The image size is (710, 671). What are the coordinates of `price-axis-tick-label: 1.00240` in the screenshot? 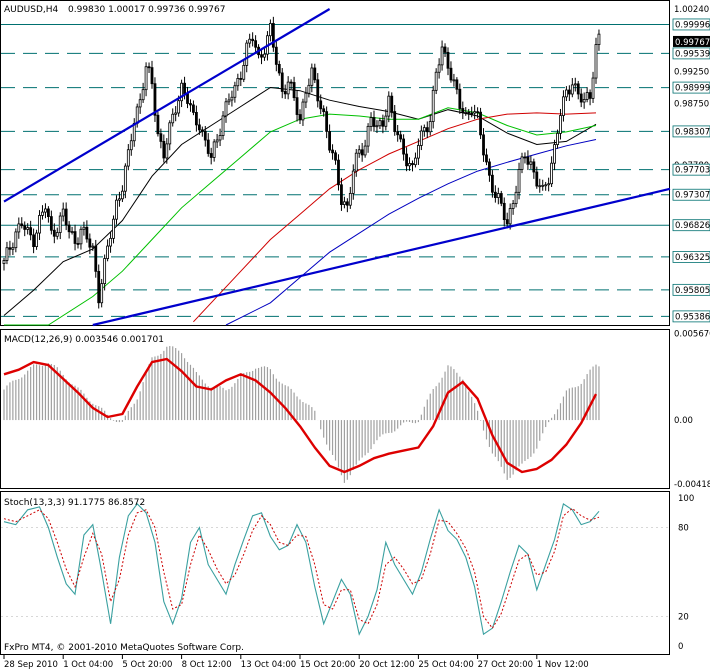 It's located at (691, 10).